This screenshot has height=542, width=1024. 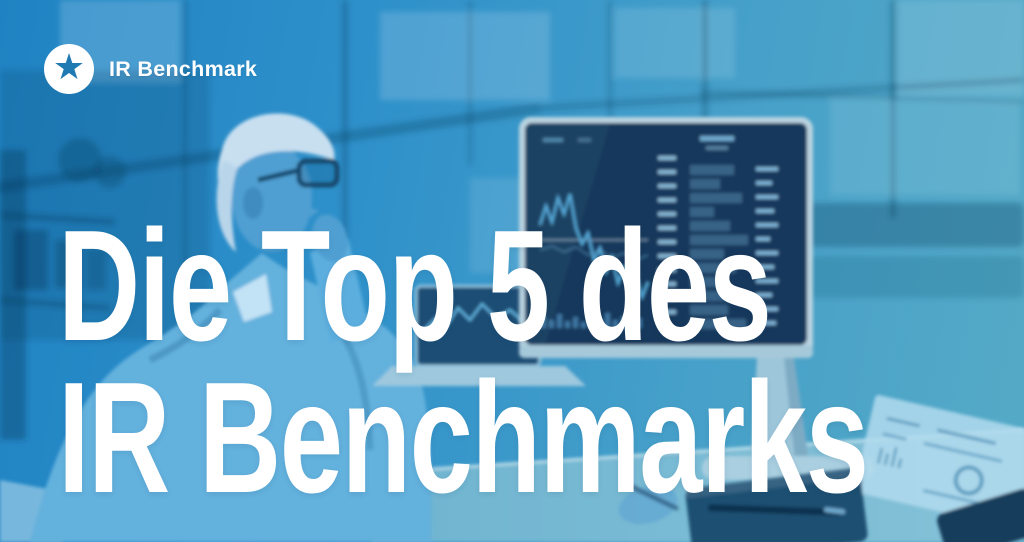 What do you see at coordinates (479, 335) in the screenshot?
I see `laptop` at bounding box center [479, 335].